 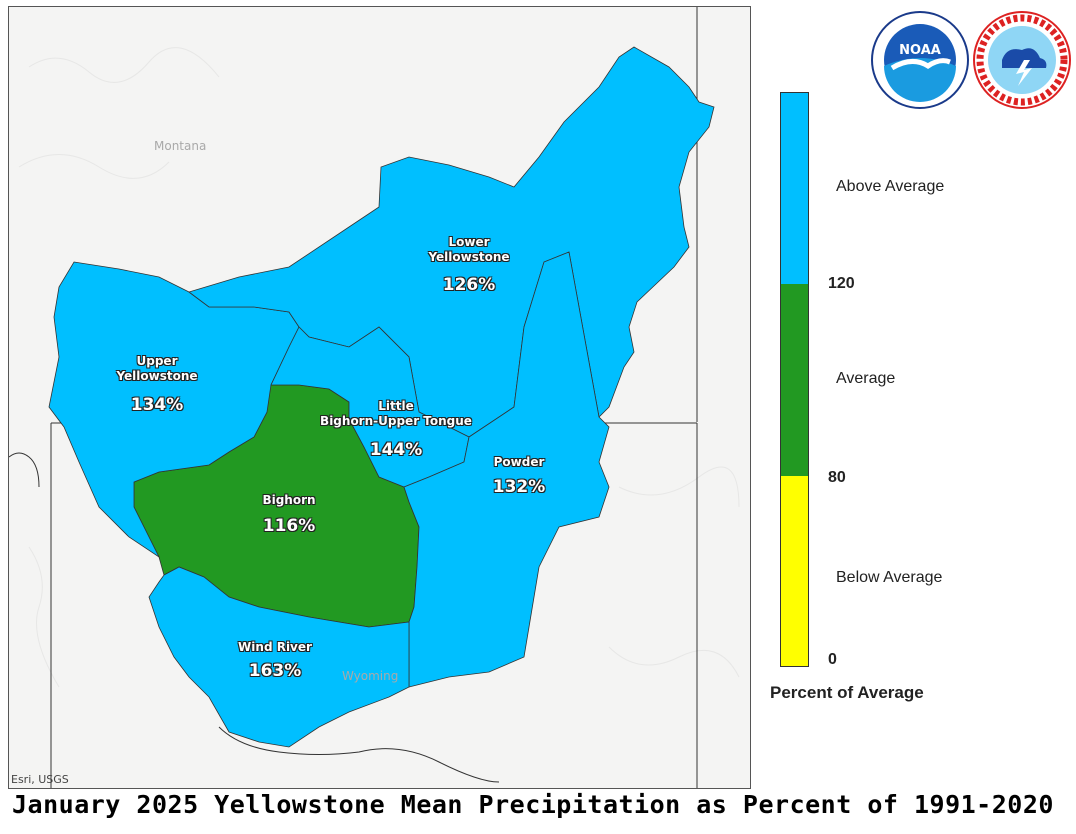 What do you see at coordinates (469, 242) in the screenshot?
I see `basin-name-line: Lower` at bounding box center [469, 242].